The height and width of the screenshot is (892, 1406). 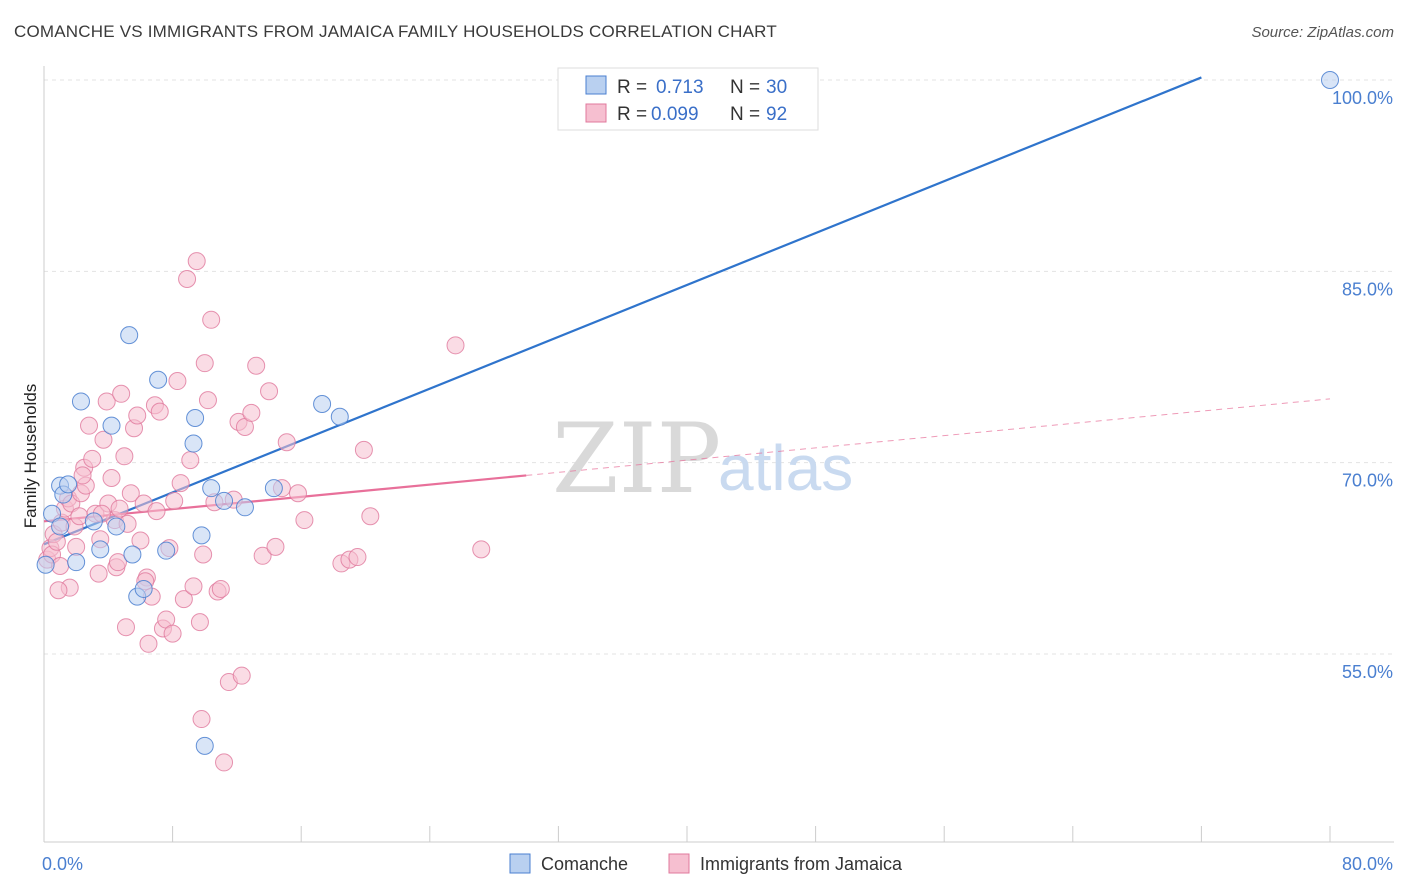 What do you see at coordinates (785, 468) in the screenshot?
I see `watermark-atlas: atlas` at bounding box center [785, 468].